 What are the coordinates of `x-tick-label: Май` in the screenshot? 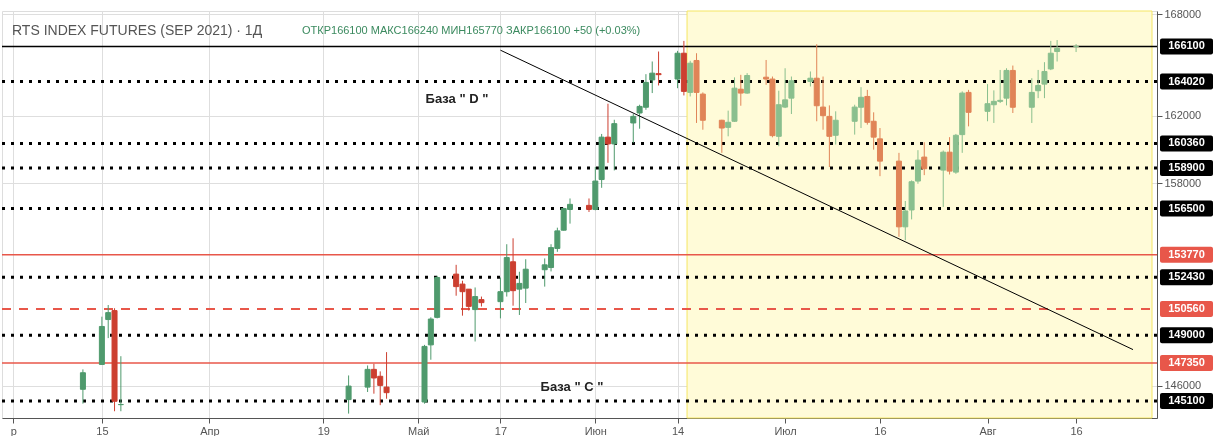 It's located at (418, 430).